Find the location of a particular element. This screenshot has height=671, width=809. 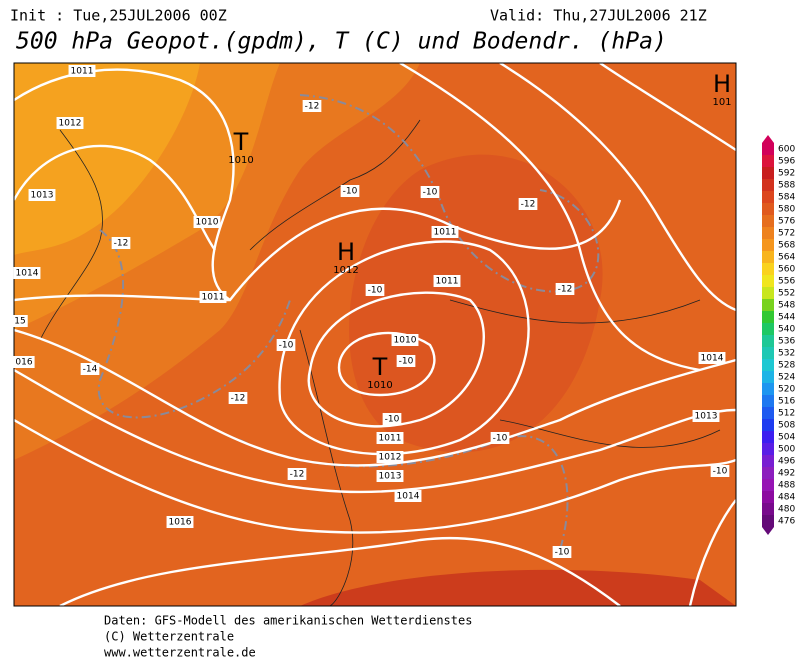

legend-label: 500 is located at coordinates (786, 450).